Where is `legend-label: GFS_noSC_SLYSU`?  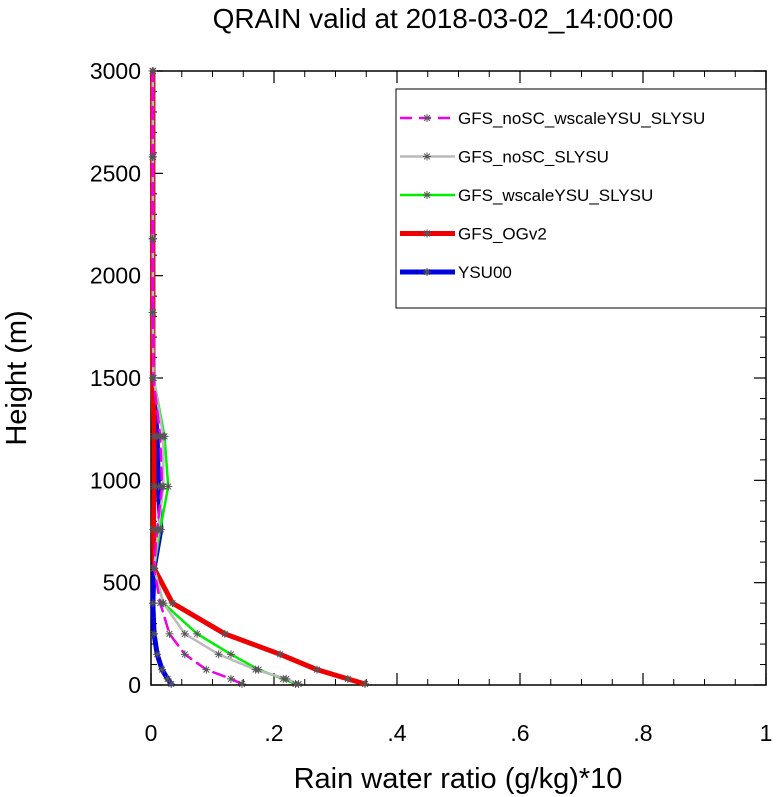
legend-label: GFS_noSC_SLYSU is located at coordinates (533, 157).